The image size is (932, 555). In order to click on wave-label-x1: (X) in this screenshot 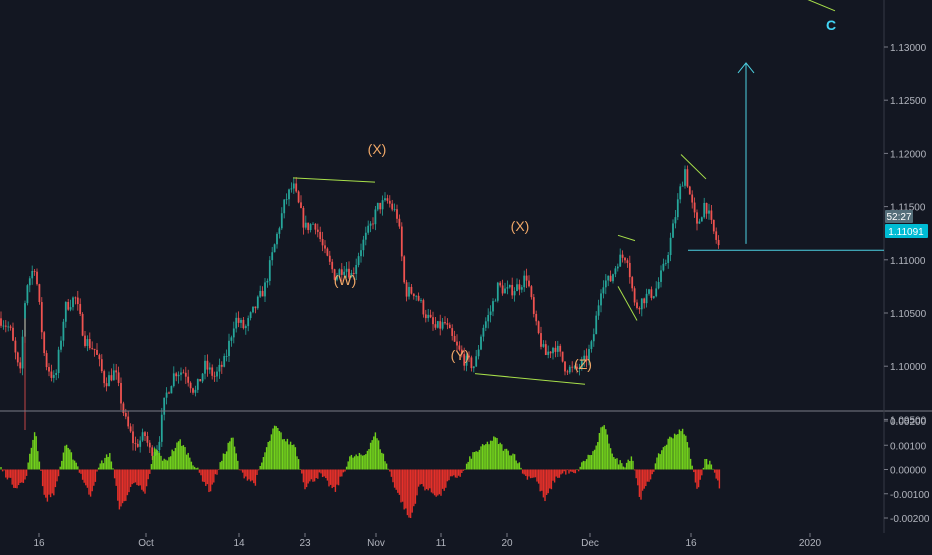, I will do `click(377, 149)`.